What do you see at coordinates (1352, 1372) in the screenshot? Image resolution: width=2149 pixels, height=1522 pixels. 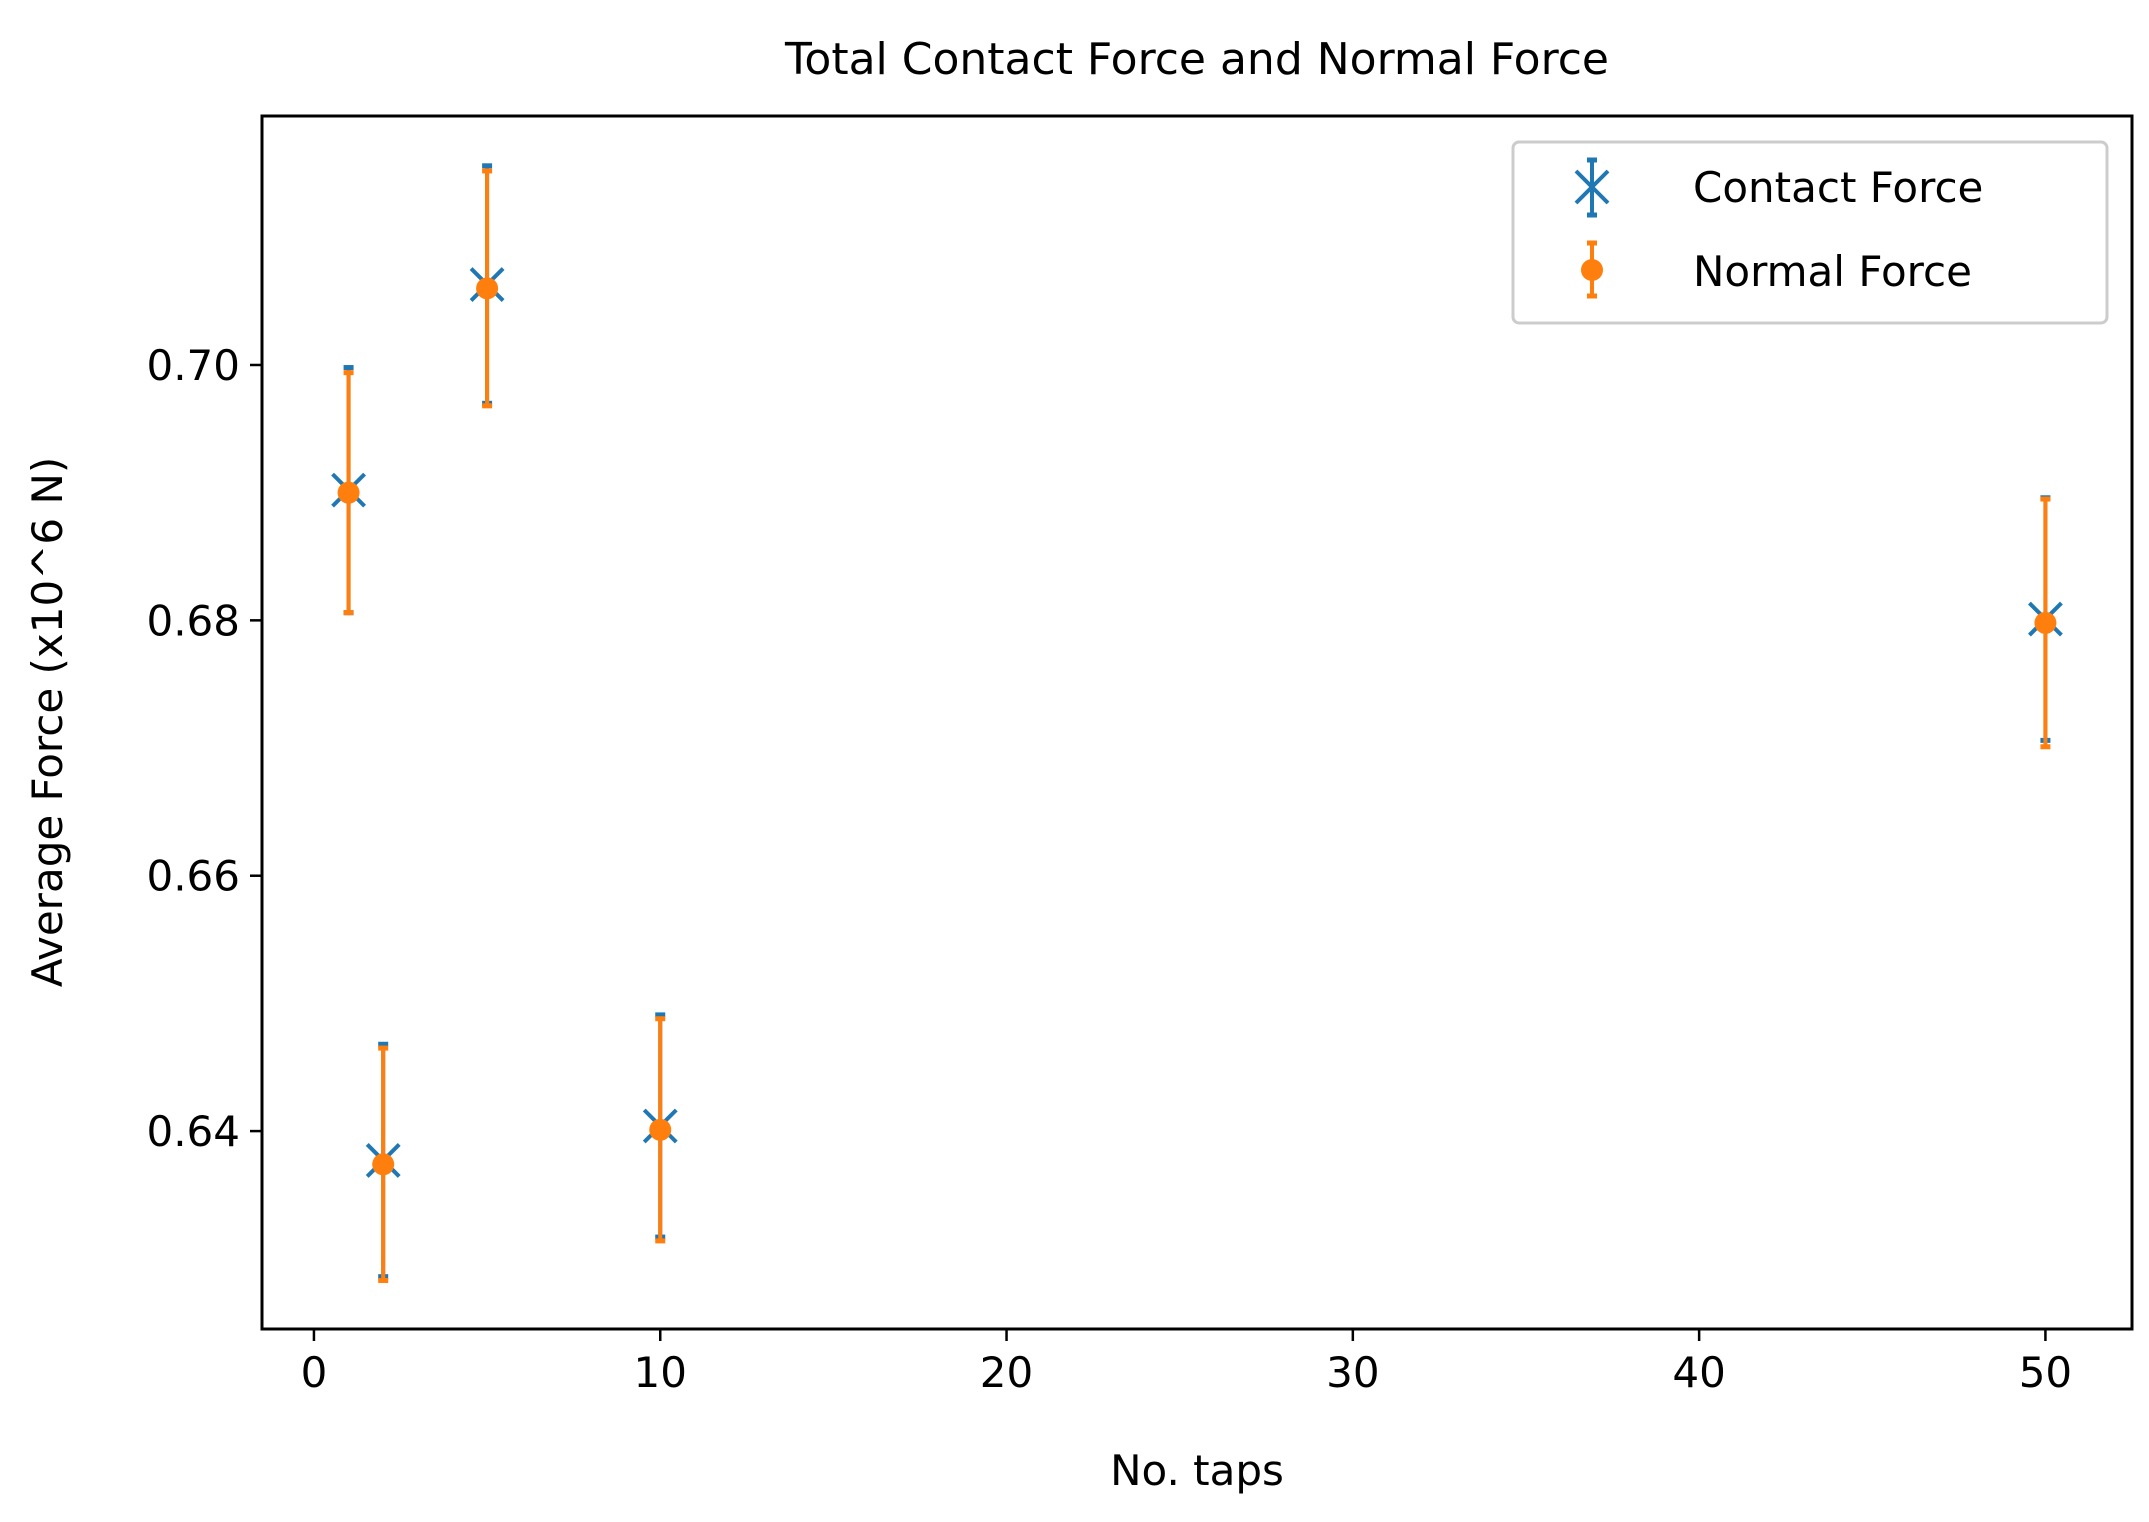 I see `x-tick-label: 30` at bounding box center [1352, 1372].